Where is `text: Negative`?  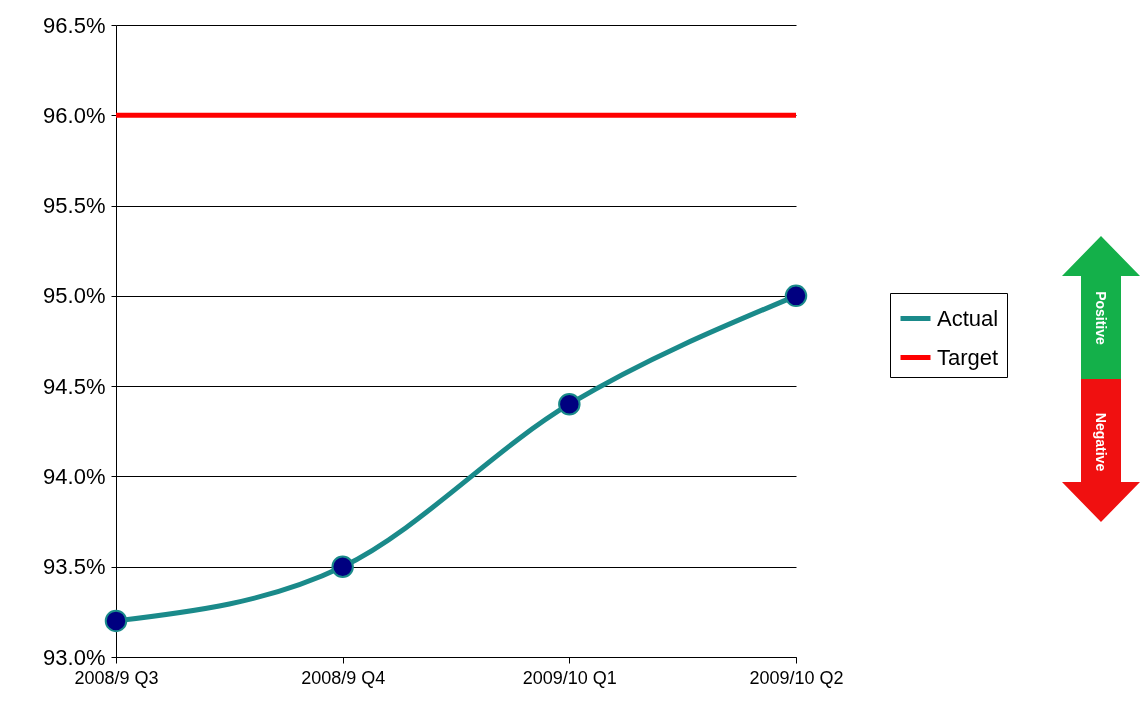 text: Negative is located at coordinates (1101, 442).